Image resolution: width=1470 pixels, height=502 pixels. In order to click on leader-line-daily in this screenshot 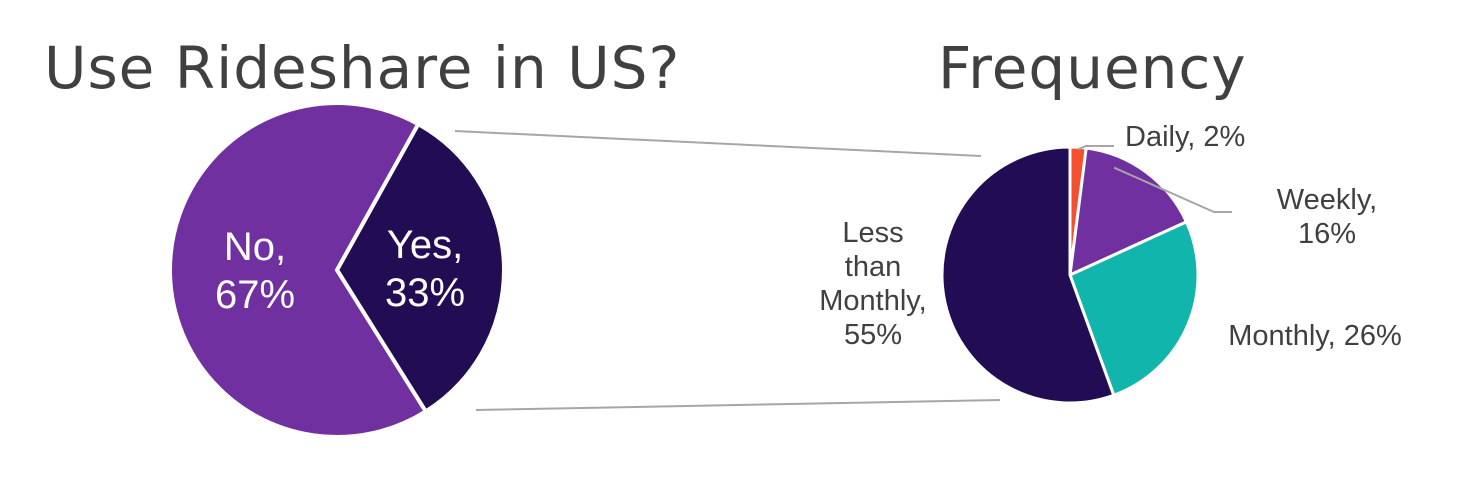, I will do `click(1095, 148)`.